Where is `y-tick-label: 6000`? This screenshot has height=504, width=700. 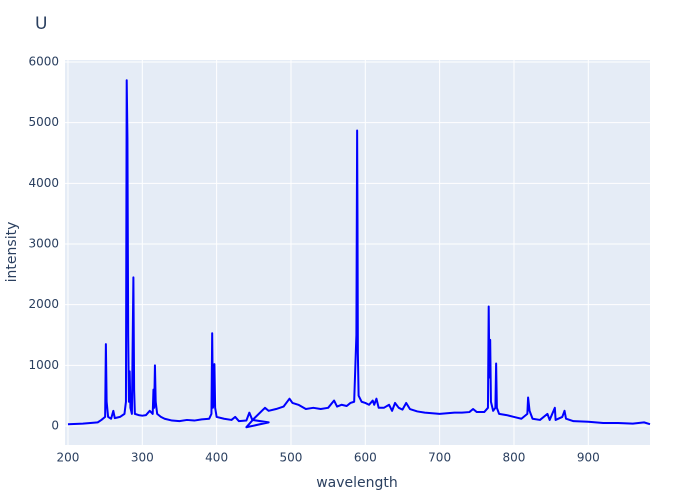
y-tick-label: 6000 is located at coordinates (43, 62).